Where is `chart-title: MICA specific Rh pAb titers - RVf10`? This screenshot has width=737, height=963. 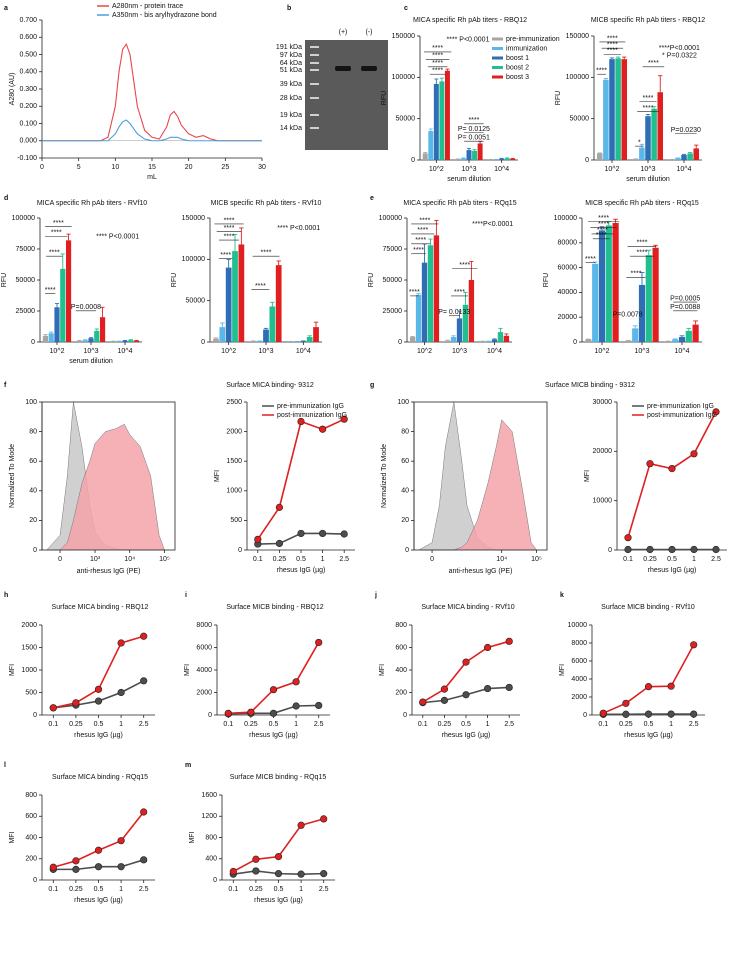 chart-title: MICA specific Rh pAb titers - RVf10 is located at coordinates (92, 203).